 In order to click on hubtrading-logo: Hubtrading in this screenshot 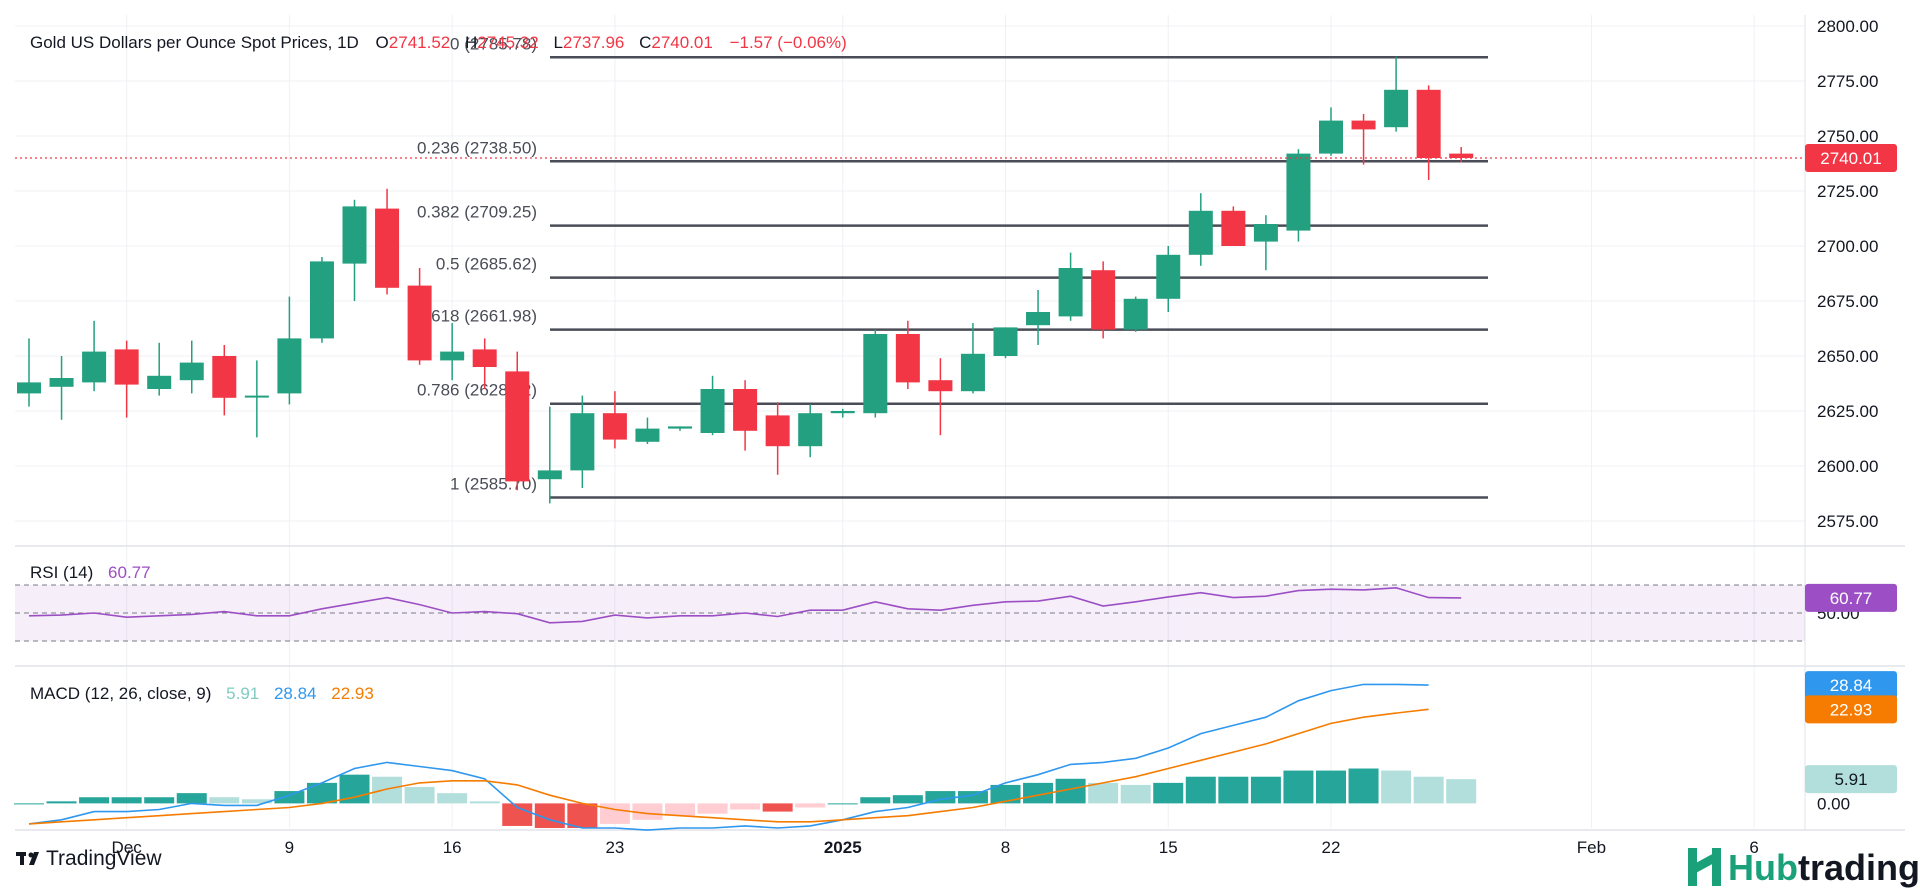, I will do `click(1804, 867)`.